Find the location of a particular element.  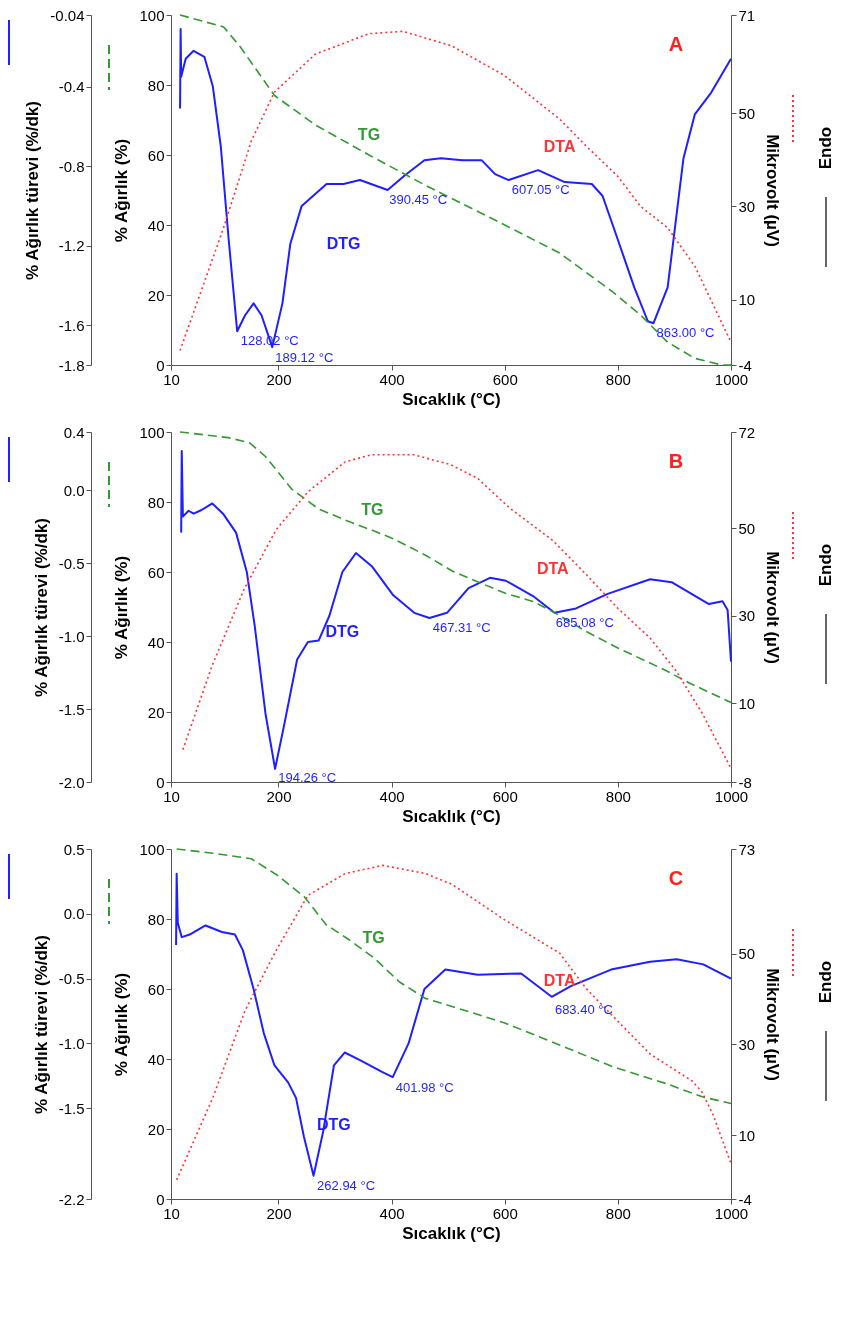

text: B is located at coordinates (676, 461).